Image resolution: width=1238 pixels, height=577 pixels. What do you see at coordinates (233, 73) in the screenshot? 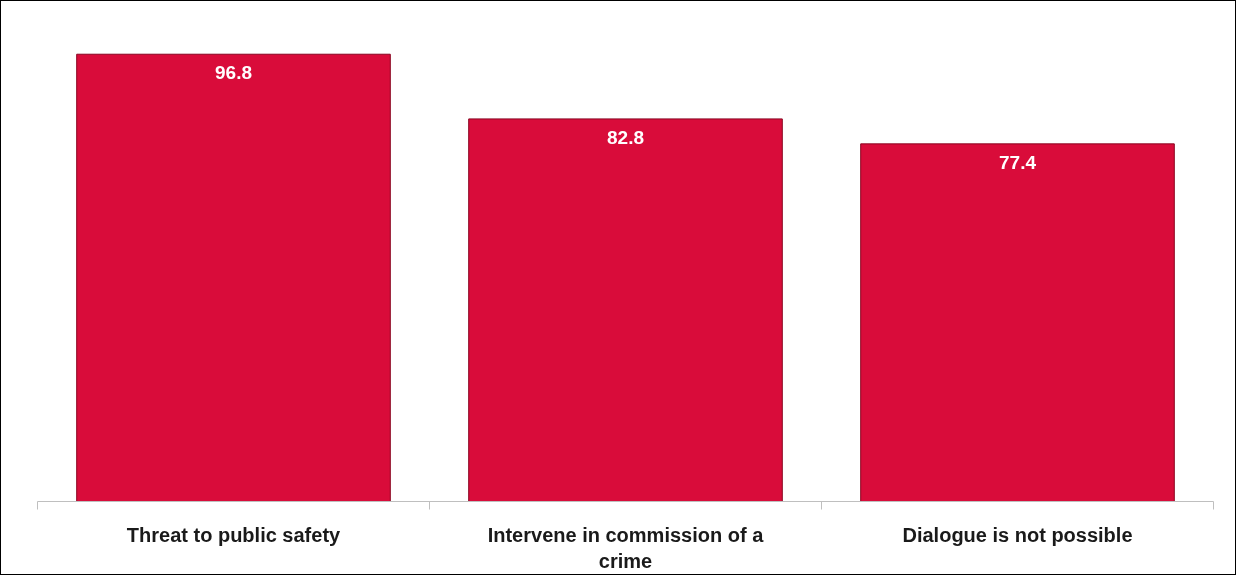
I see `data-label: 96.8` at bounding box center [233, 73].